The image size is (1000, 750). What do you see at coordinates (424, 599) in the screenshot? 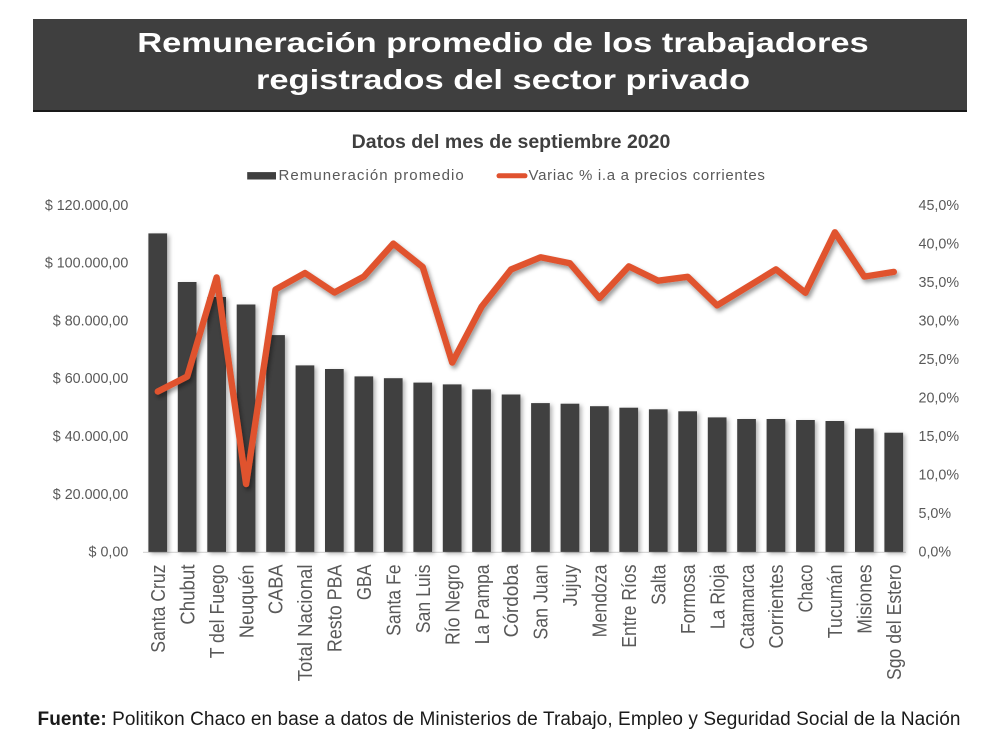
I see `svg-text: San Luis` at bounding box center [424, 599].